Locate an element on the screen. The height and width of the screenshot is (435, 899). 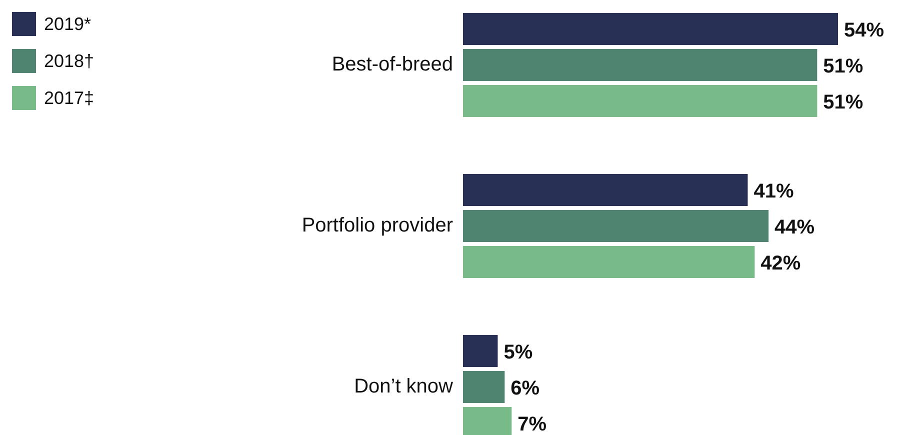
y-tick-label: Don’t know is located at coordinates (404, 386).